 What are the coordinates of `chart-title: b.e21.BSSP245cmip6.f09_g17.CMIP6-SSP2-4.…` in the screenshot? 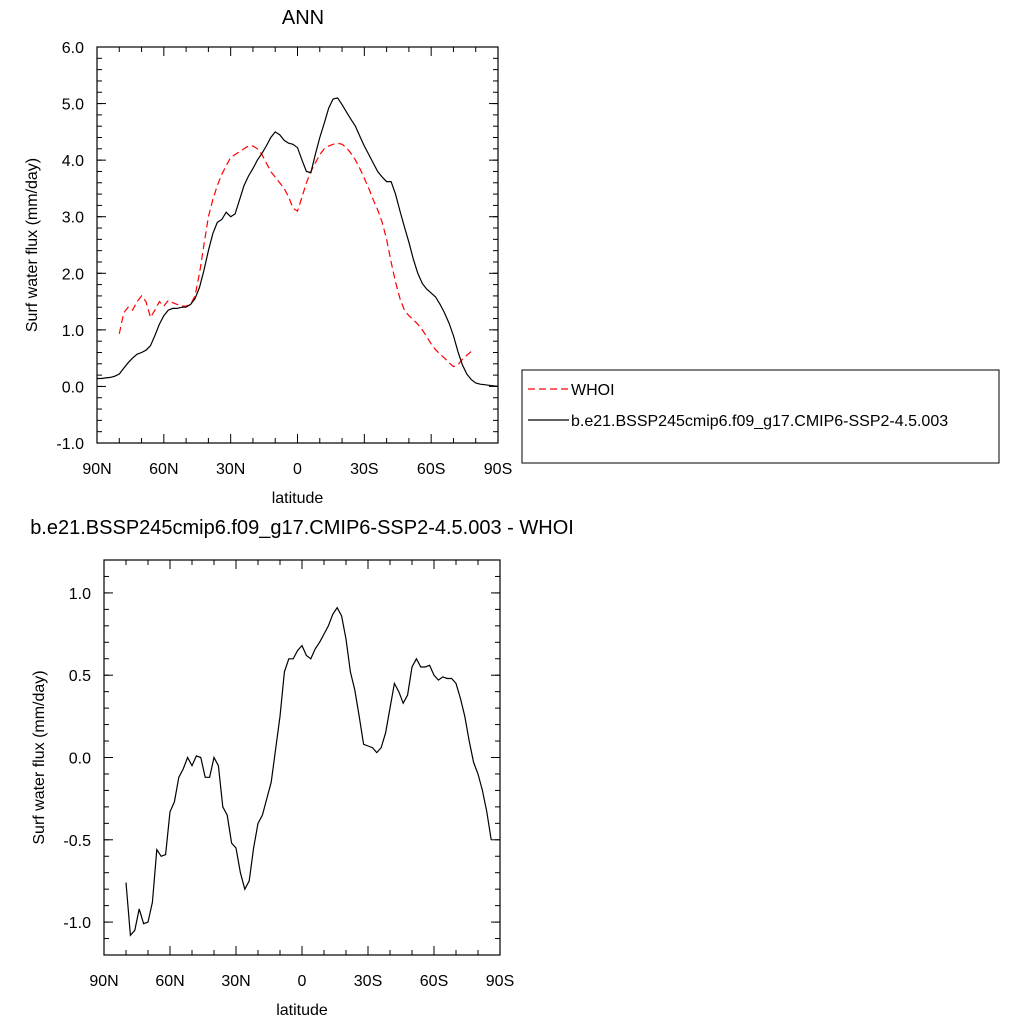 It's located at (302, 528).